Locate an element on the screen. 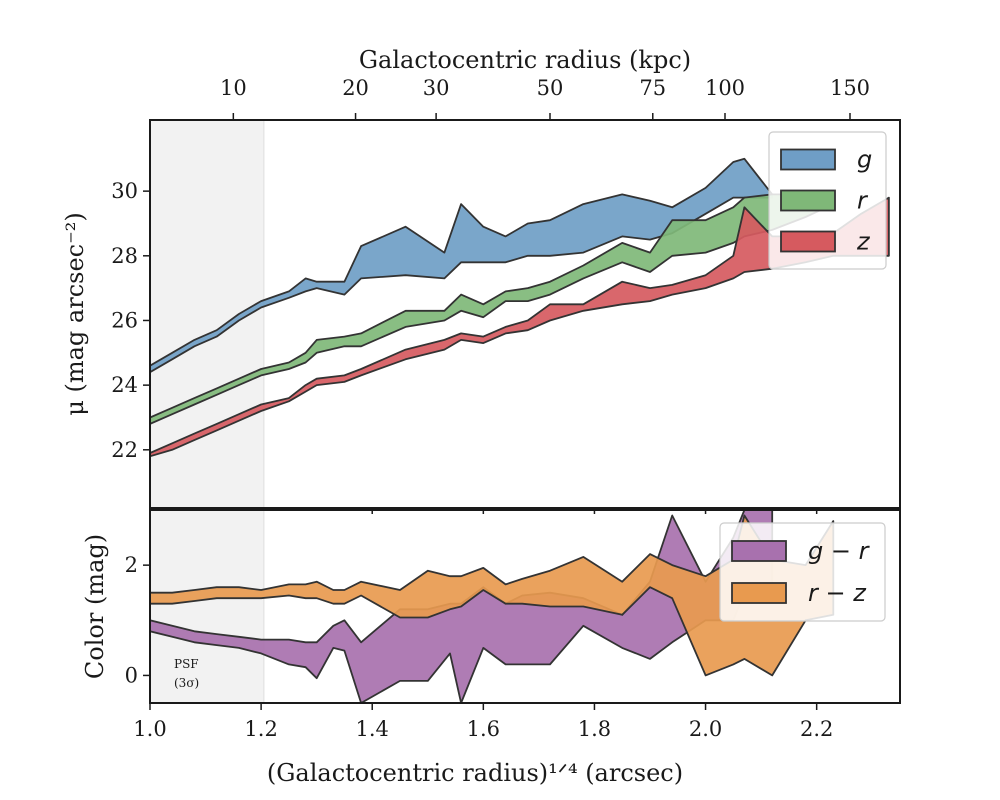 This screenshot has height=800, width=1000. bottom-x-tick-label: 1.8 is located at coordinates (594, 729).